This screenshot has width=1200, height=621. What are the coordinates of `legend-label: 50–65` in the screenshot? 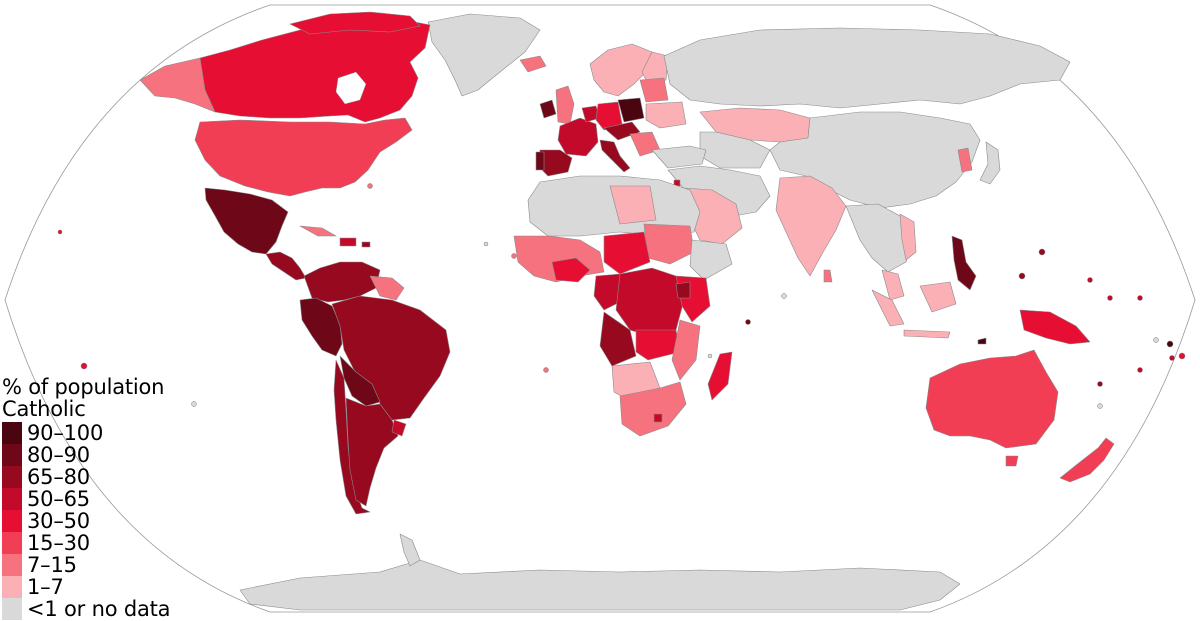 It's located at (58, 499).